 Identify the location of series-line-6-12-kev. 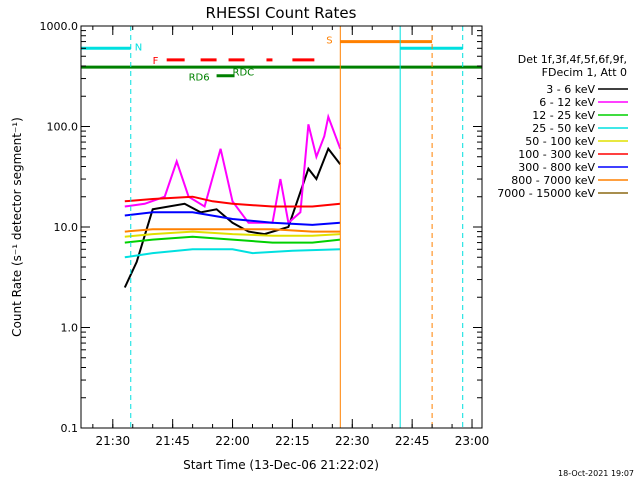
(233, 169).